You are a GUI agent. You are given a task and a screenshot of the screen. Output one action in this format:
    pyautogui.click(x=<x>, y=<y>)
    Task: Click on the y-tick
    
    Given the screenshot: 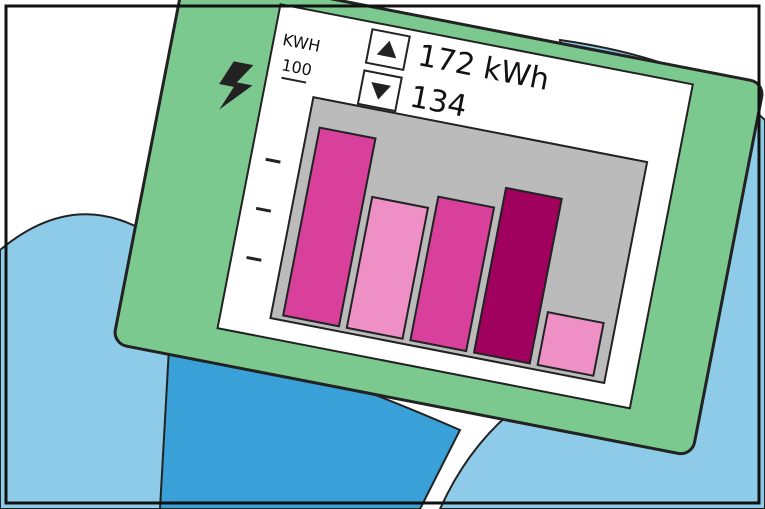 What is the action you would take?
    pyautogui.click(x=294, y=80)
    